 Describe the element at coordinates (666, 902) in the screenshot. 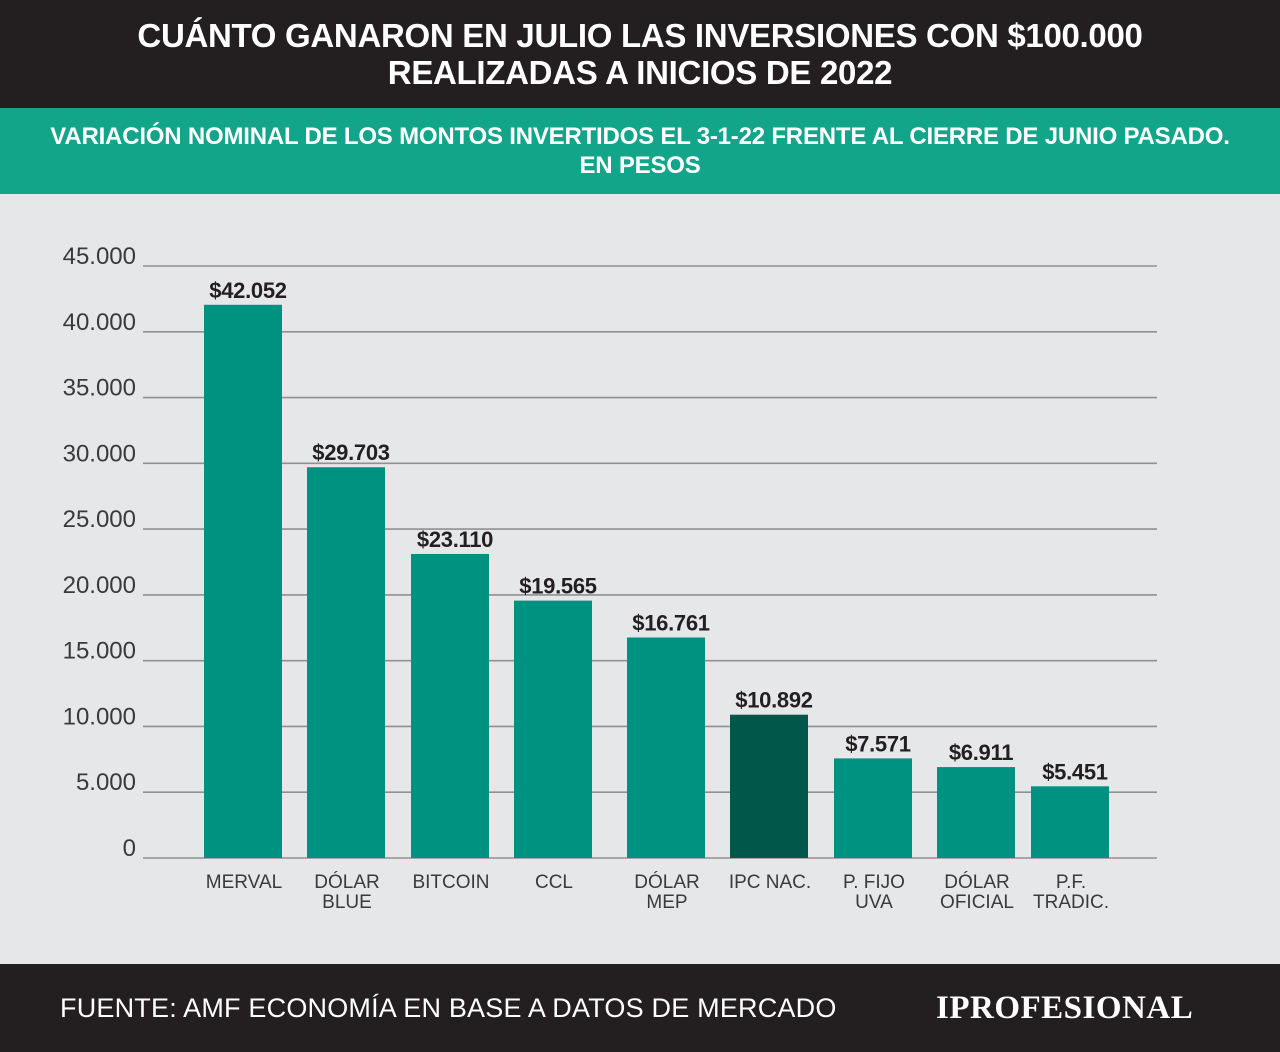

I see `x-tick-label: MEP` at that location.